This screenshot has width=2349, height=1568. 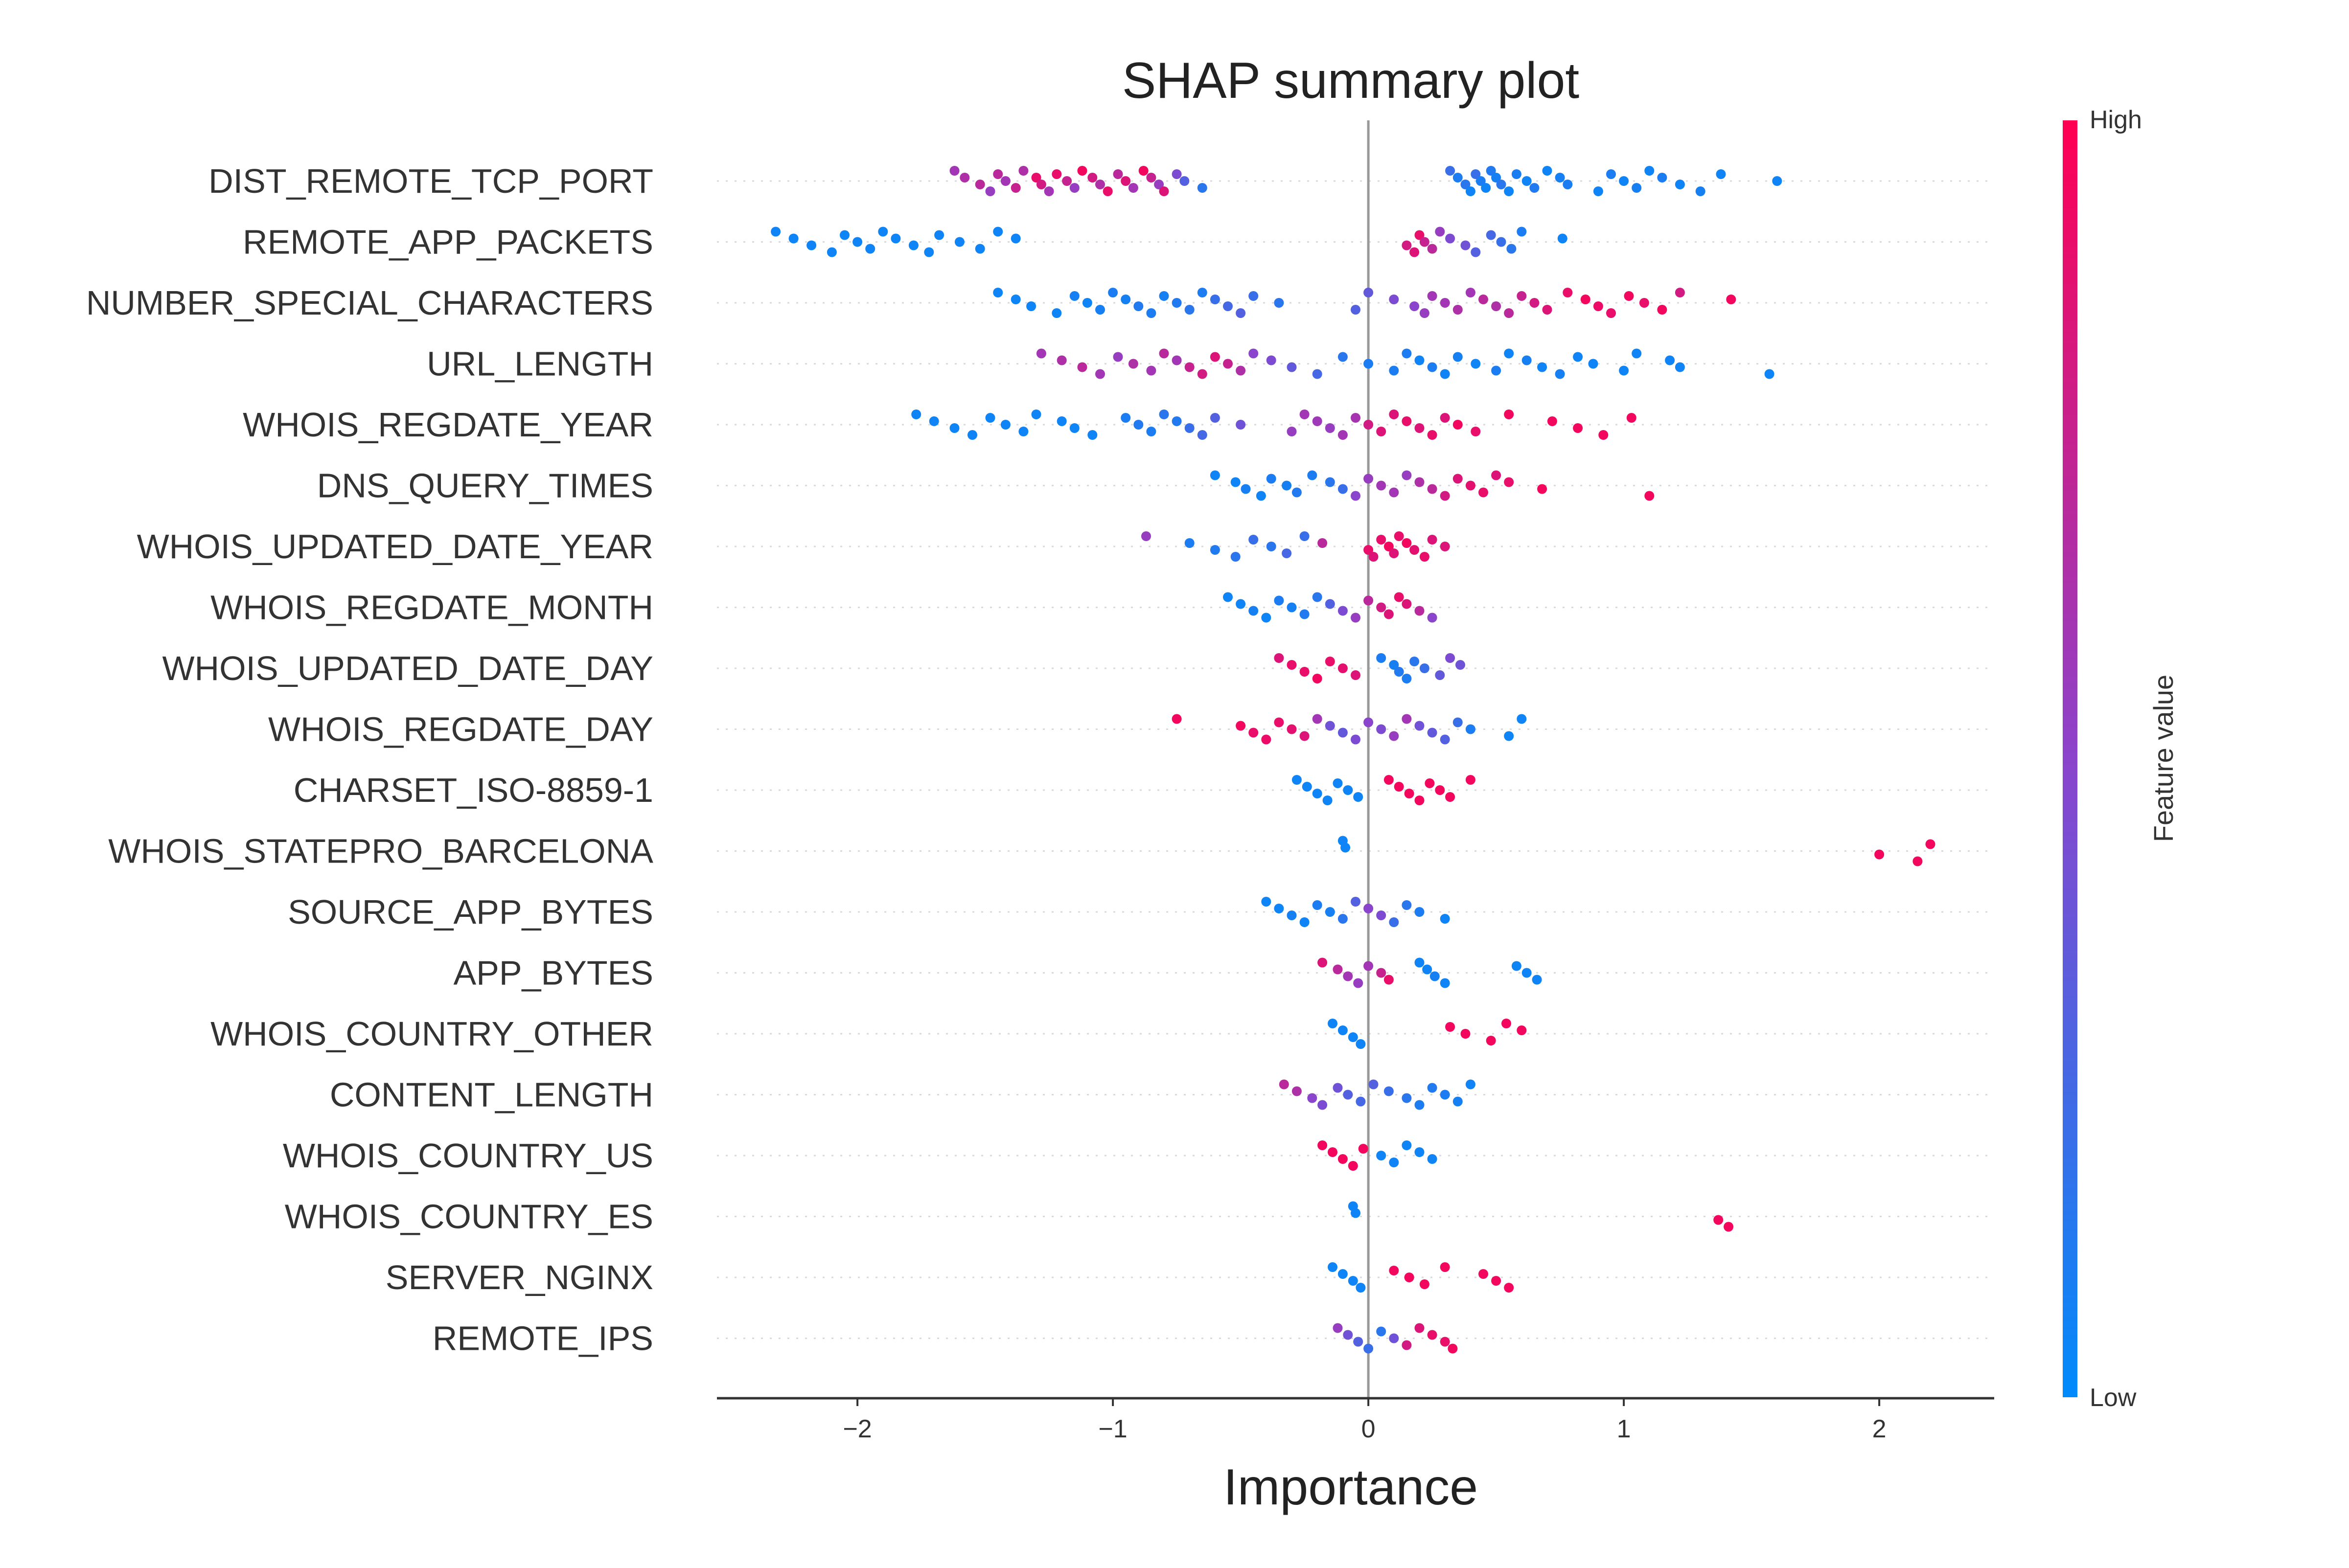 I want to click on x-tick-label: −2, so click(x=858, y=1429).